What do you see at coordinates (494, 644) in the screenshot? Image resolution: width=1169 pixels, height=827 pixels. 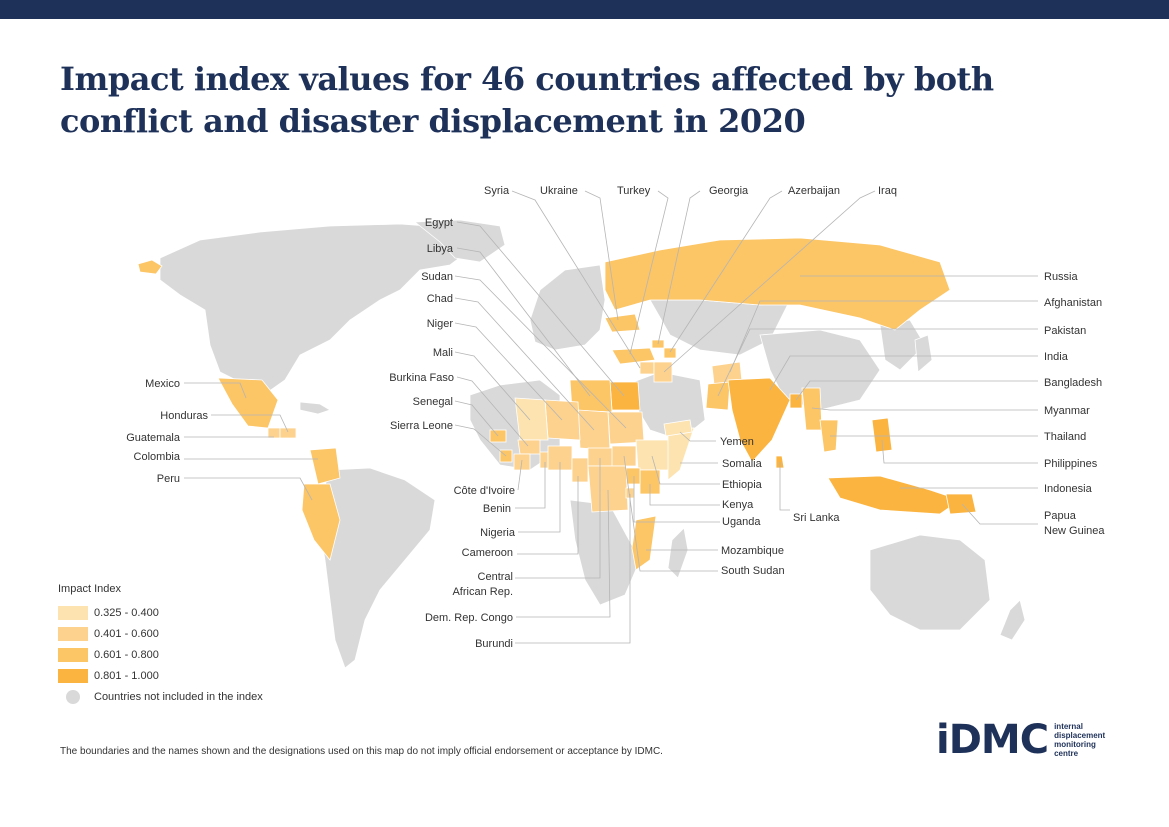 I see `label-burundi: Burundi` at bounding box center [494, 644].